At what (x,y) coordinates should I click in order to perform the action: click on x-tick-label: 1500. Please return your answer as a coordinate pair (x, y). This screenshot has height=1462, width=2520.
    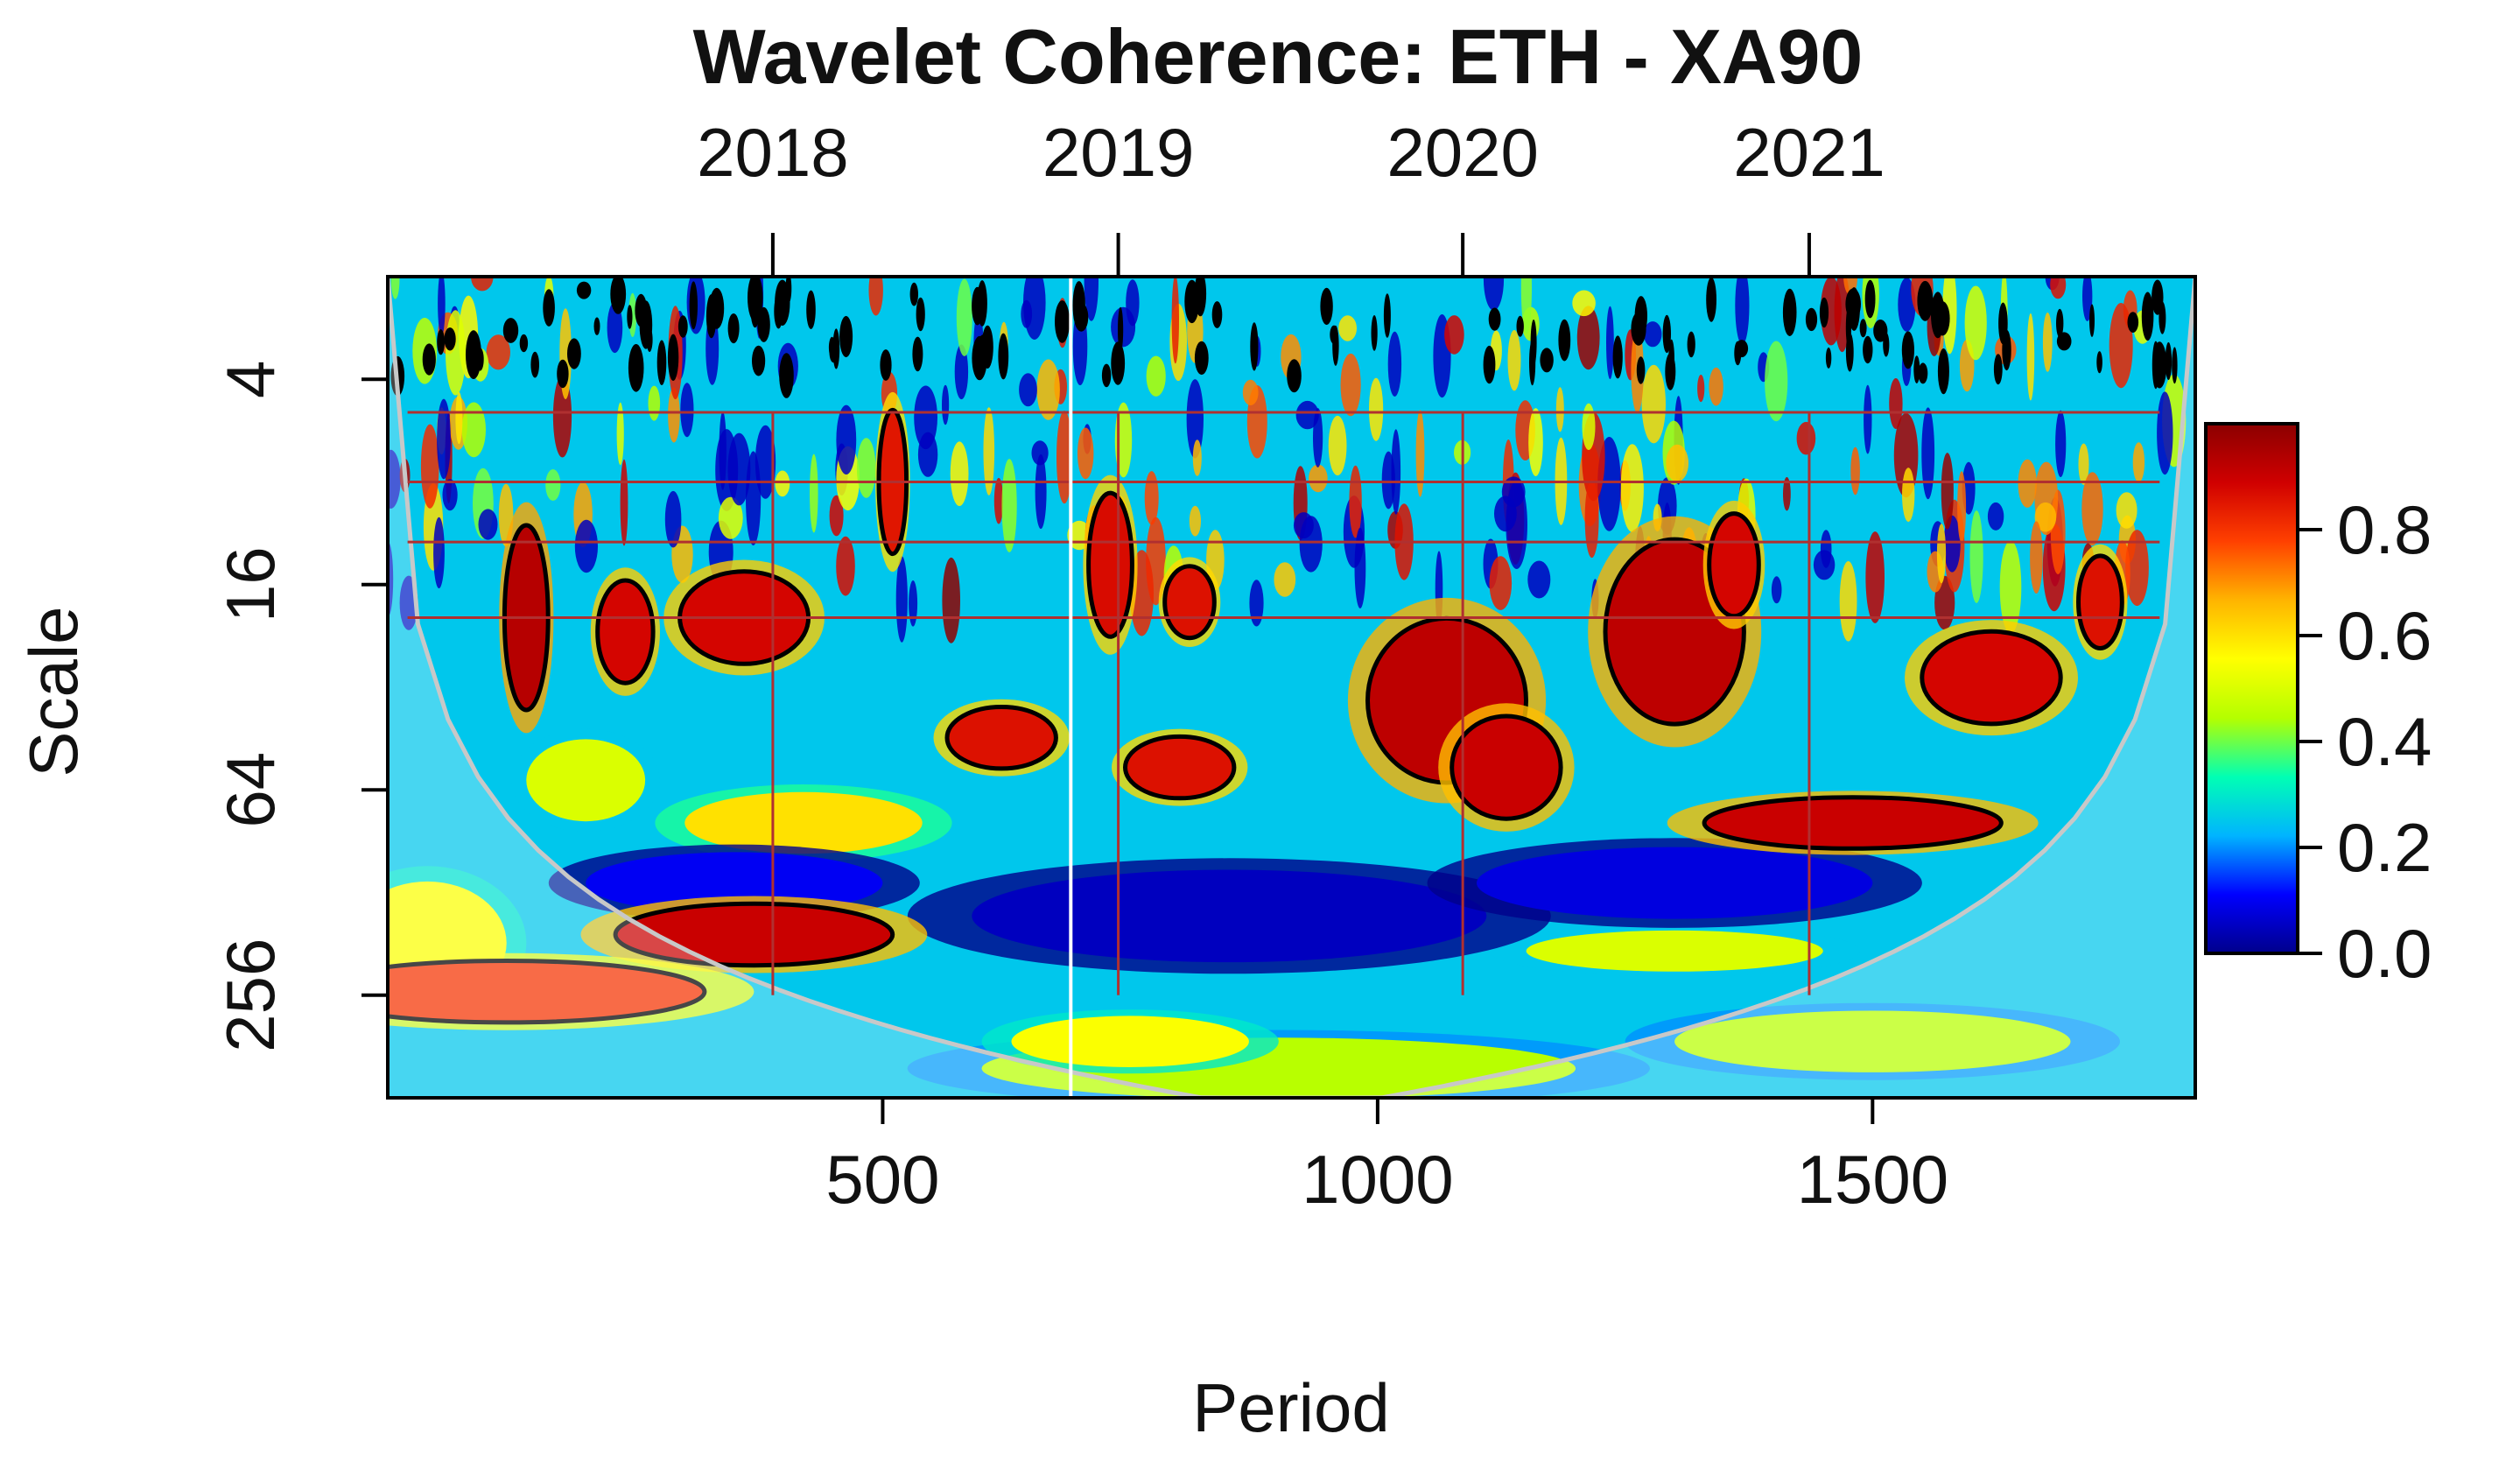
    Looking at the image, I should click on (1873, 1180).